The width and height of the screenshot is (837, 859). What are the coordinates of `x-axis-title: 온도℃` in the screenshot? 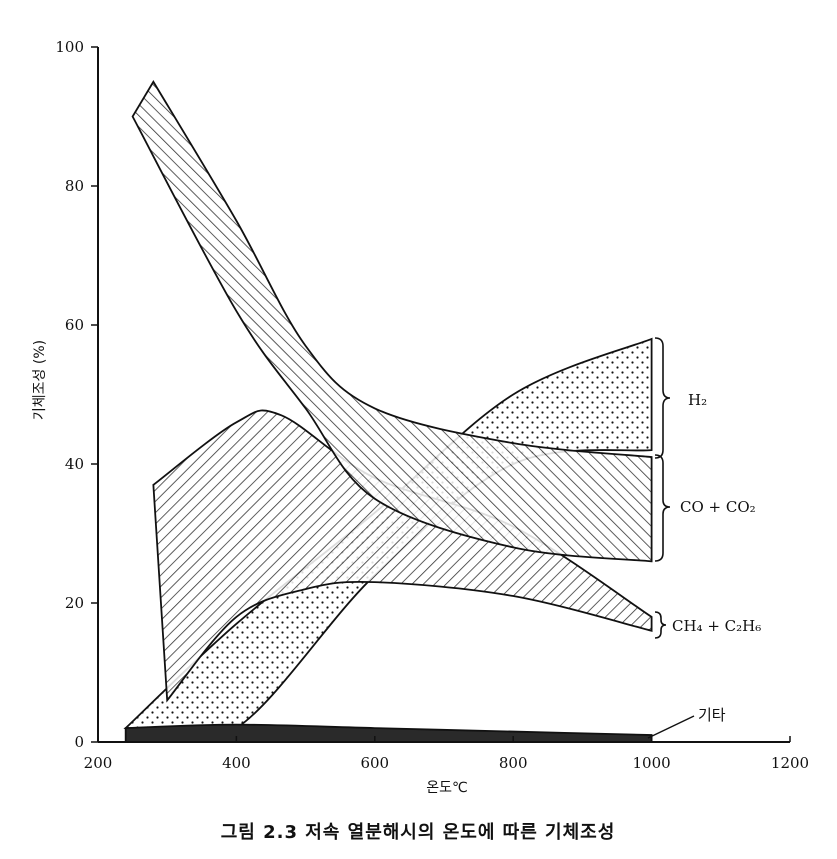 It's located at (446, 788).